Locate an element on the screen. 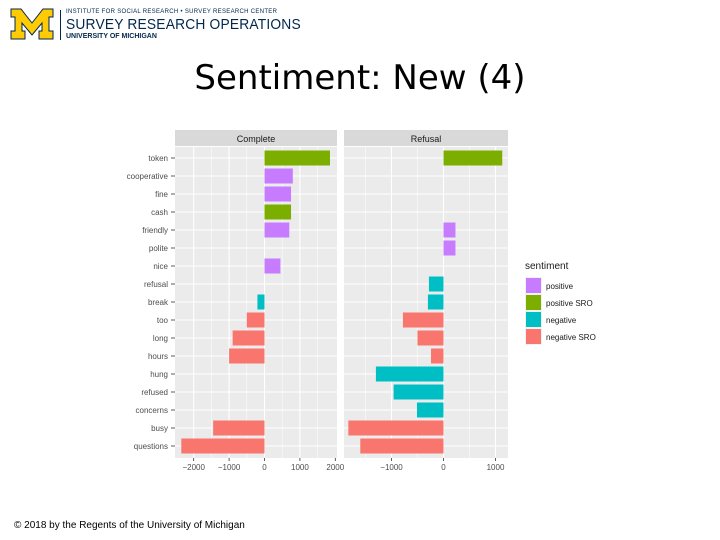 The height and width of the screenshot is (540, 720). bar-refusal-break is located at coordinates (435, 302).